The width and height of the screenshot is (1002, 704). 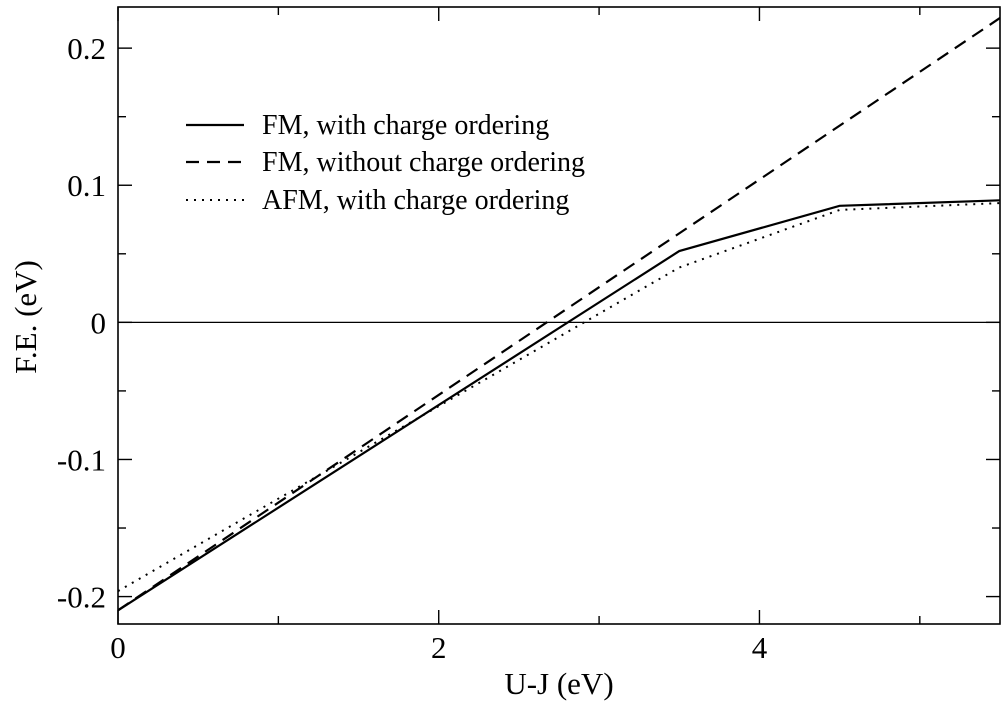 I want to click on y-tick-label: 0.1, so click(x=86, y=185).